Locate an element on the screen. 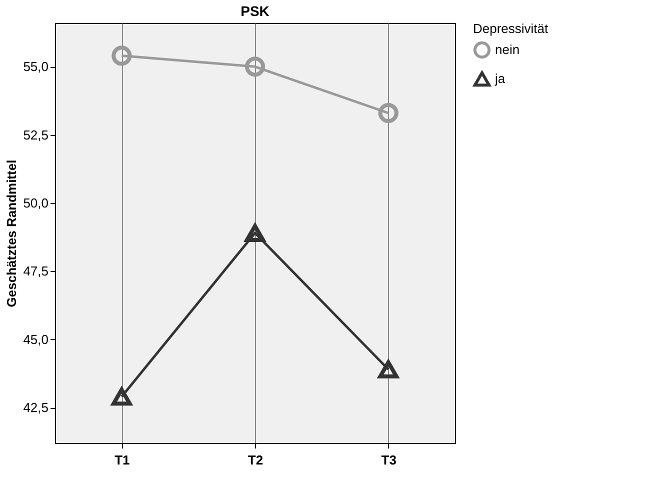 The height and width of the screenshot is (494, 662). y-axis-title: Geschätztes Randmittel is located at coordinates (12, 234).